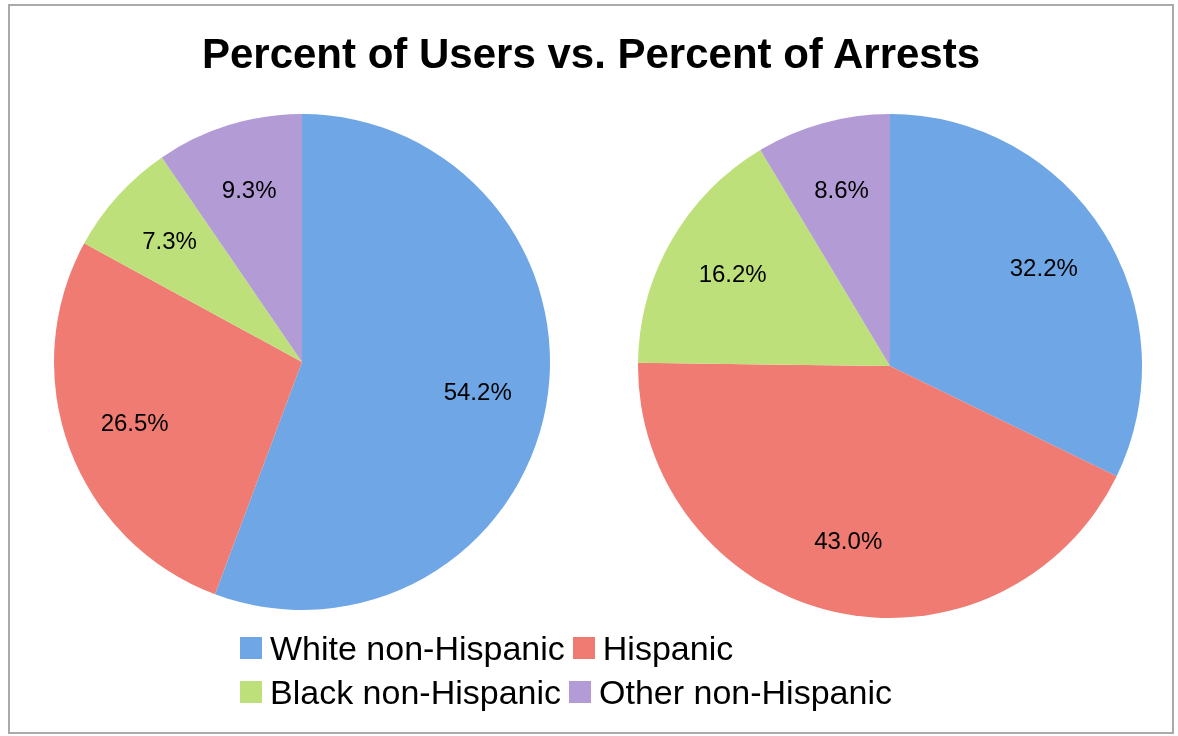 The height and width of the screenshot is (736, 1178). What do you see at coordinates (732, 274) in the screenshot?
I see `data-label: 16.2%` at bounding box center [732, 274].